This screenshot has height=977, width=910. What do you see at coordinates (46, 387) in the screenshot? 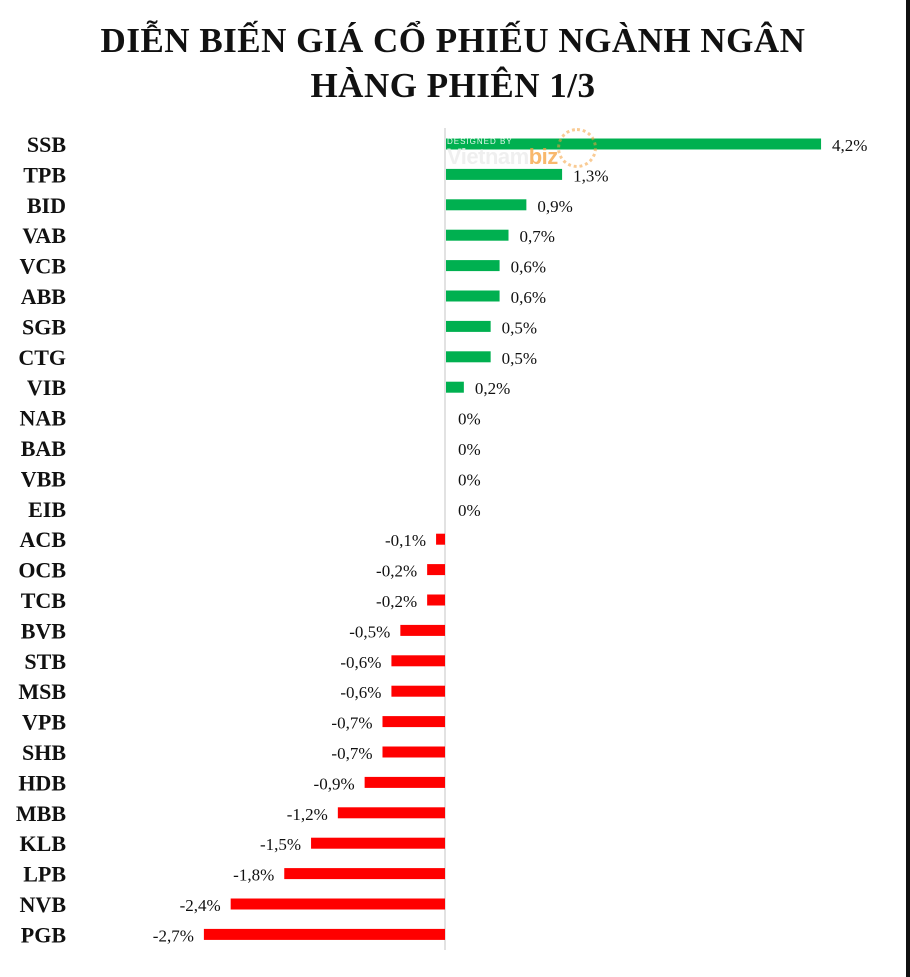
I see `category-label-vib: VIB` at bounding box center [46, 387].